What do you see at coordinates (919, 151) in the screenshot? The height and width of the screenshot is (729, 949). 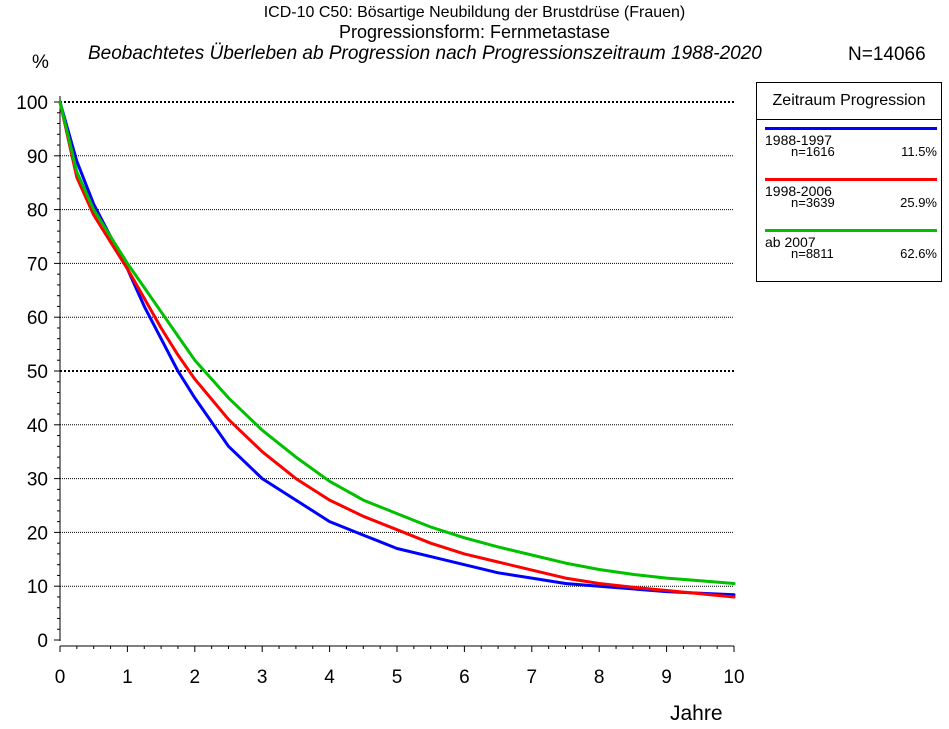 I see `legend-item-share: 11.5%` at bounding box center [919, 151].